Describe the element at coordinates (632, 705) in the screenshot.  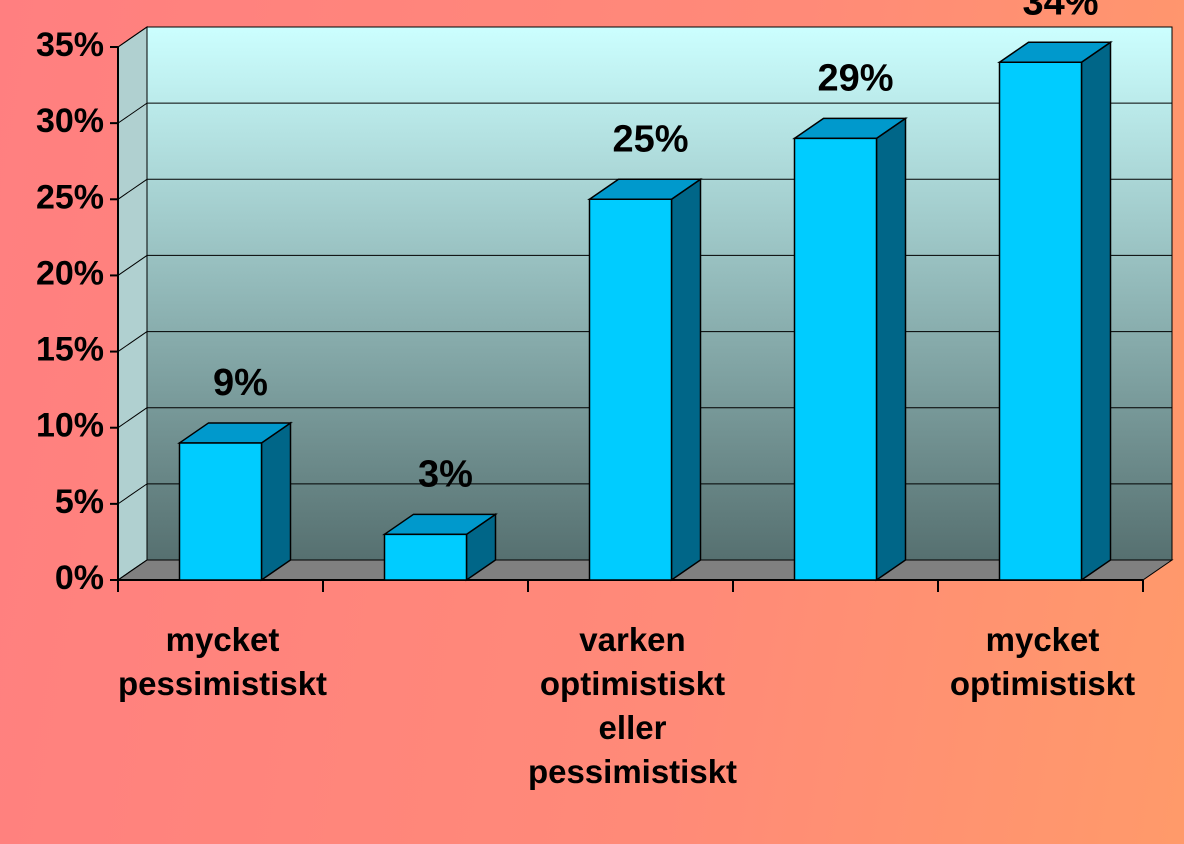
I see `x-tick-label: varken optimistiskt eller pessimistiskt` at that location.